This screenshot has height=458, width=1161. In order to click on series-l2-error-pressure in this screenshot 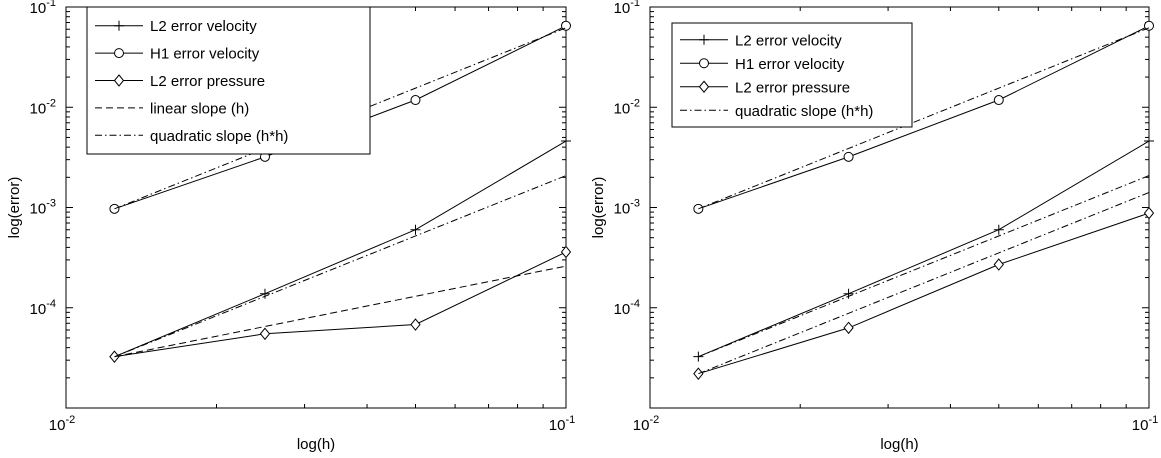, I will do `click(340, 304)`.